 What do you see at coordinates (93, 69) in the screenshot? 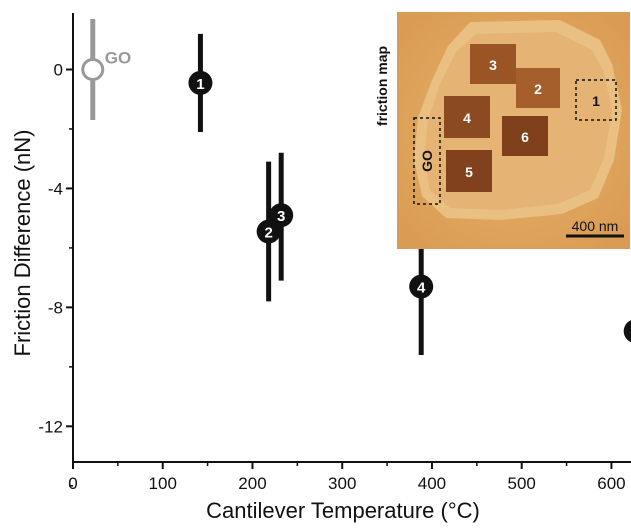
I see `go-reference-point` at bounding box center [93, 69].